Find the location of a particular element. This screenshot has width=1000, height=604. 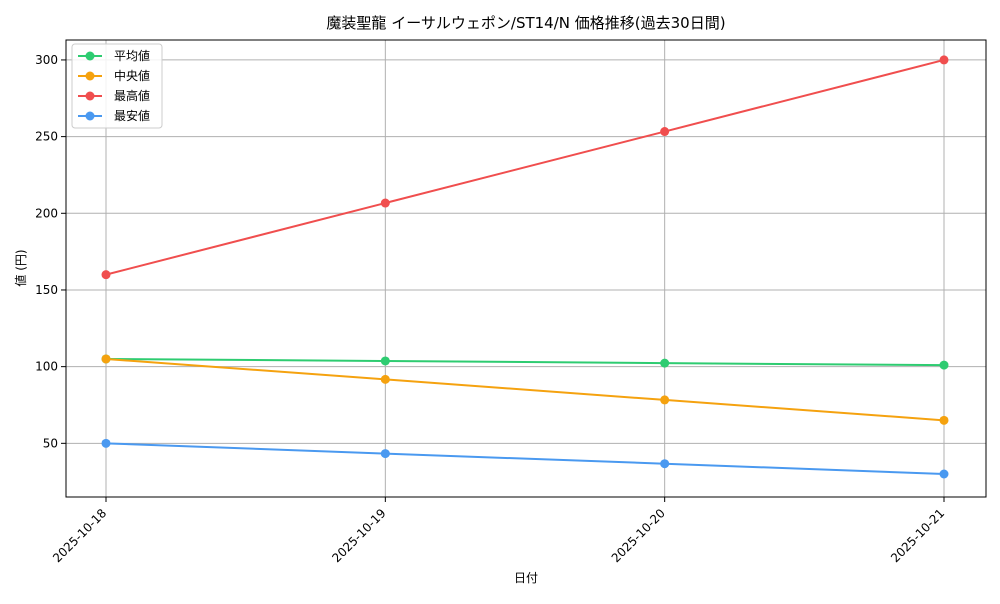

x-axis-label: 日付 is located at coordinates (526, 578).